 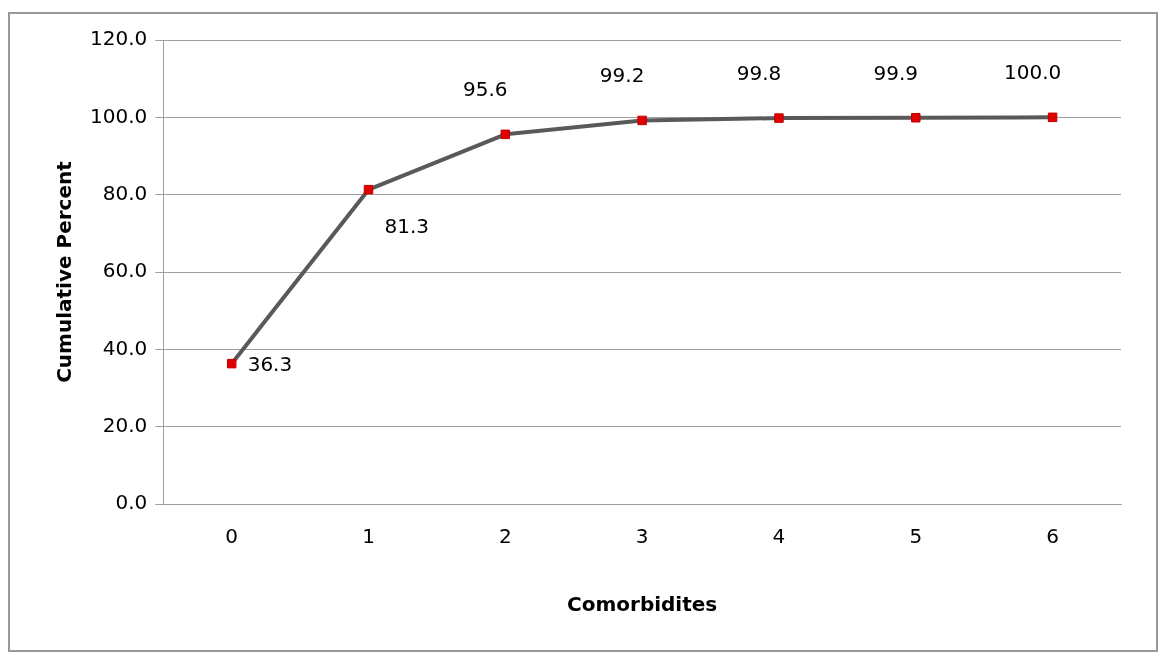 What do you see at coordinates (125, 192) in the screenshot?
I see `y-tick-label: 80.0` at bounding box center [125, 192].